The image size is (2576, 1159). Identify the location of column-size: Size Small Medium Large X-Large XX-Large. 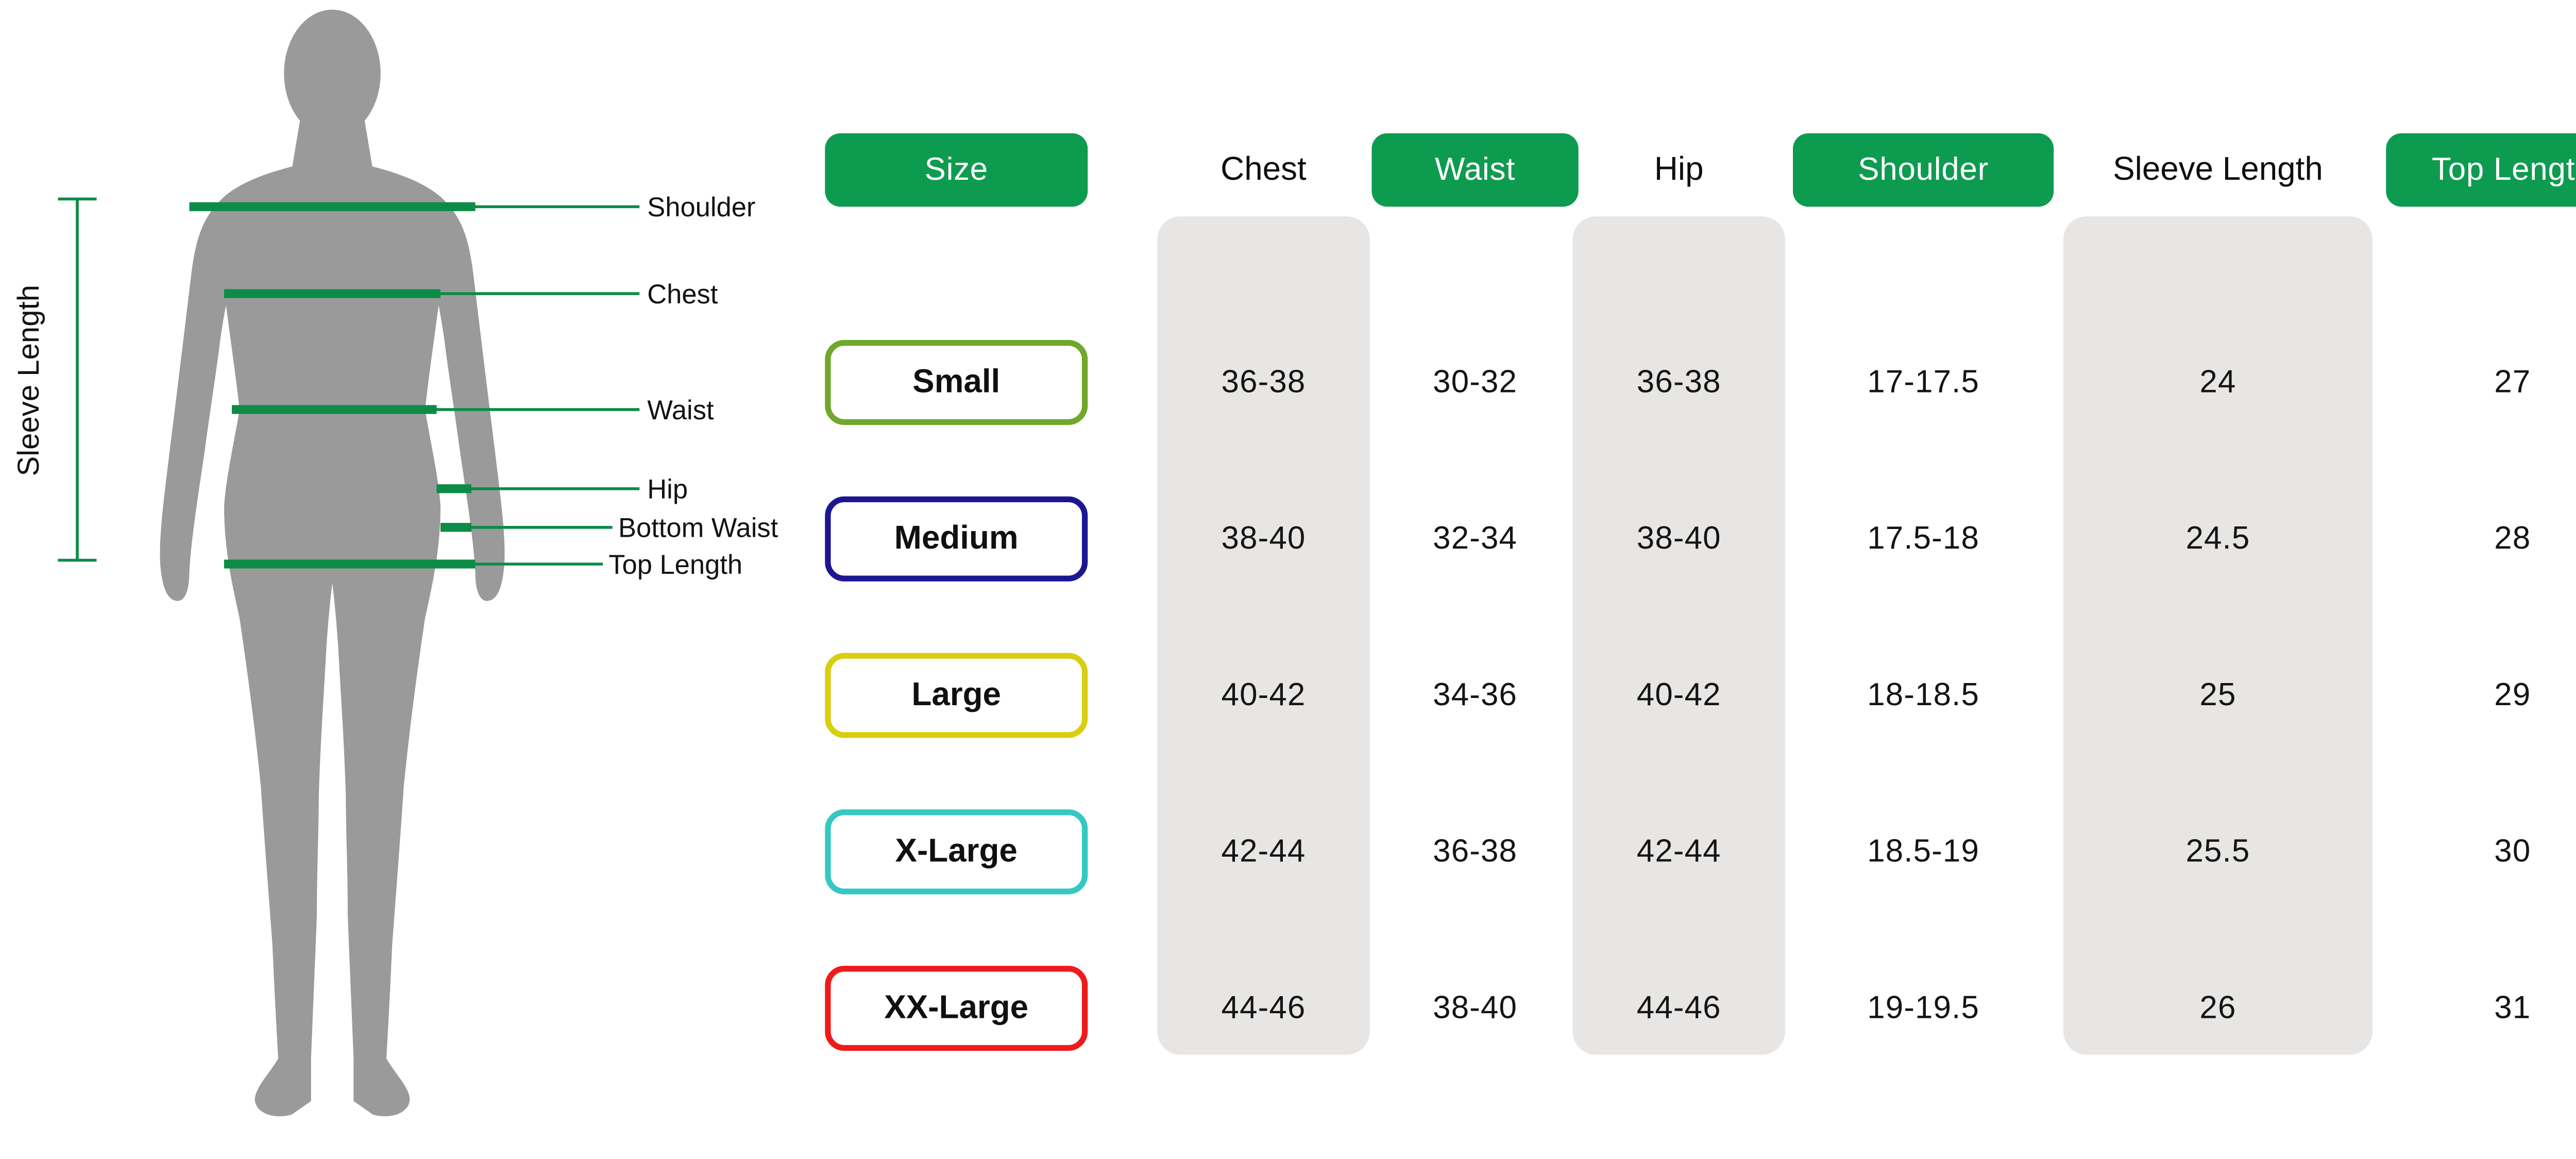
(956, 579).